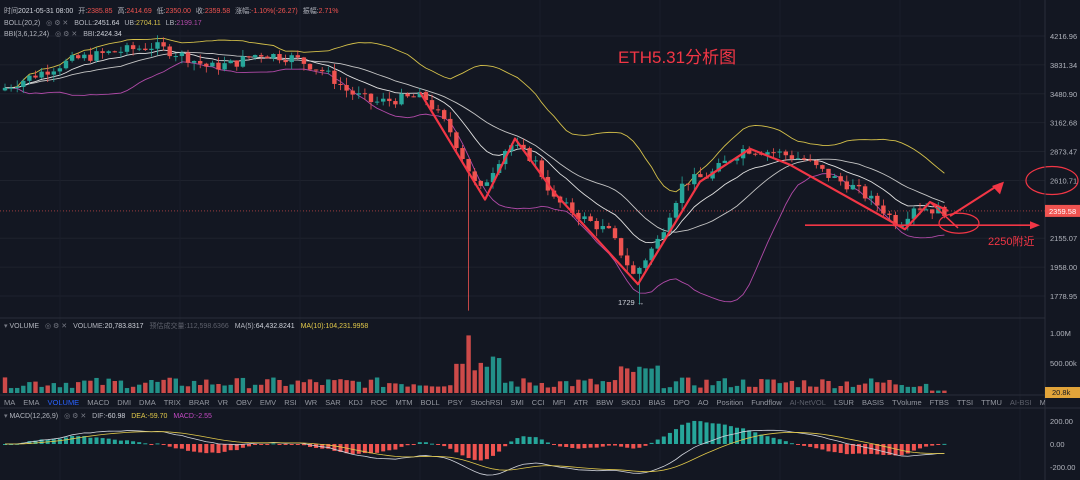 The height and width of the screenshot is (480, 1080). Describe the element at coordinates (965, 402) in the screenshot. I see `tab-ttsi: TTSI` at that location.